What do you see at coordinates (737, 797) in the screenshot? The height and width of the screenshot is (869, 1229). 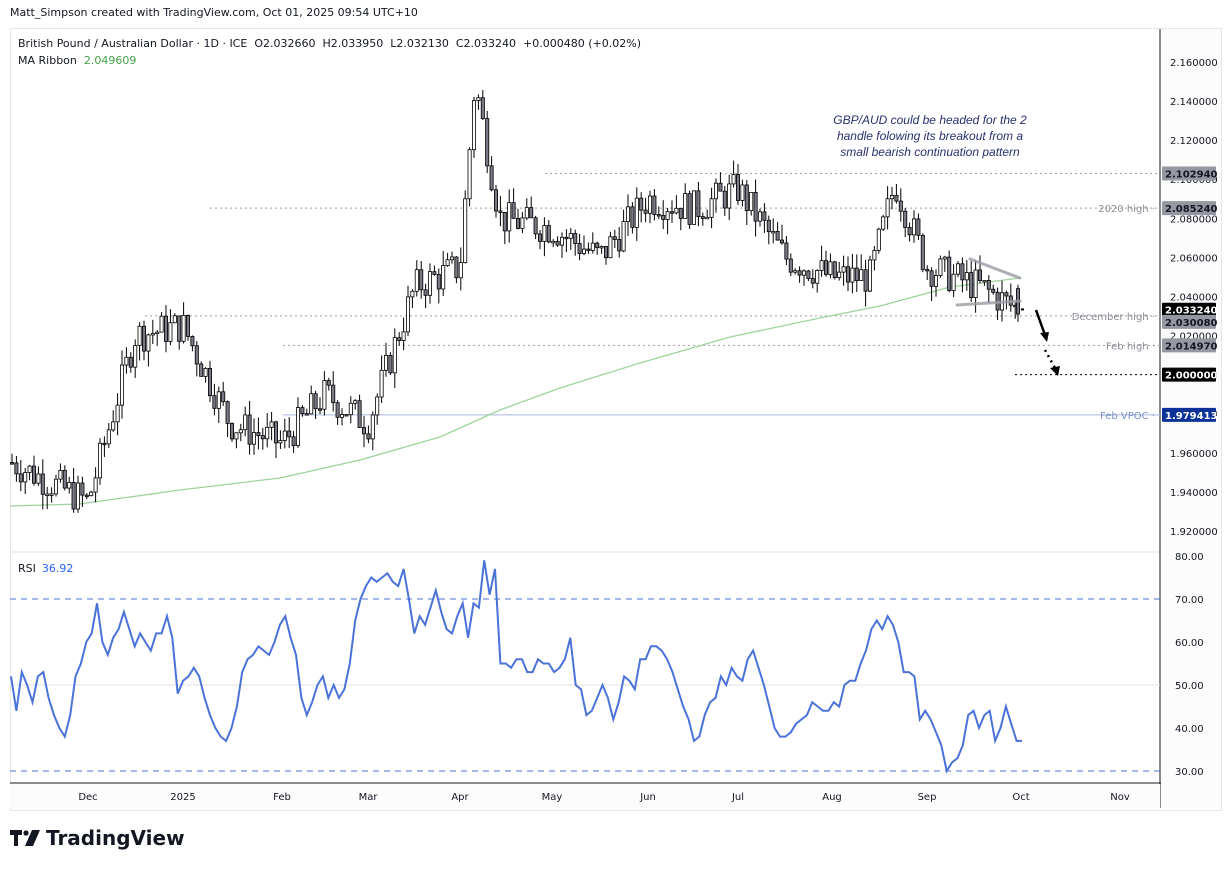 I see `svg-text: Jul` at bounding box center [737, 797].